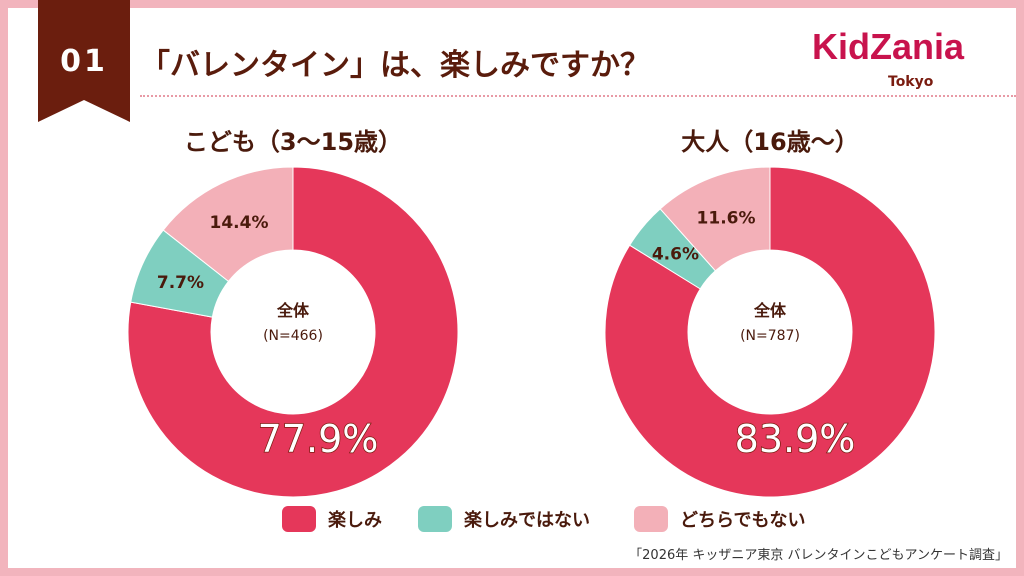 This screenshot has width=1024, height=576. I want to click on legend-item: 楽しみ, so click(332, 519).